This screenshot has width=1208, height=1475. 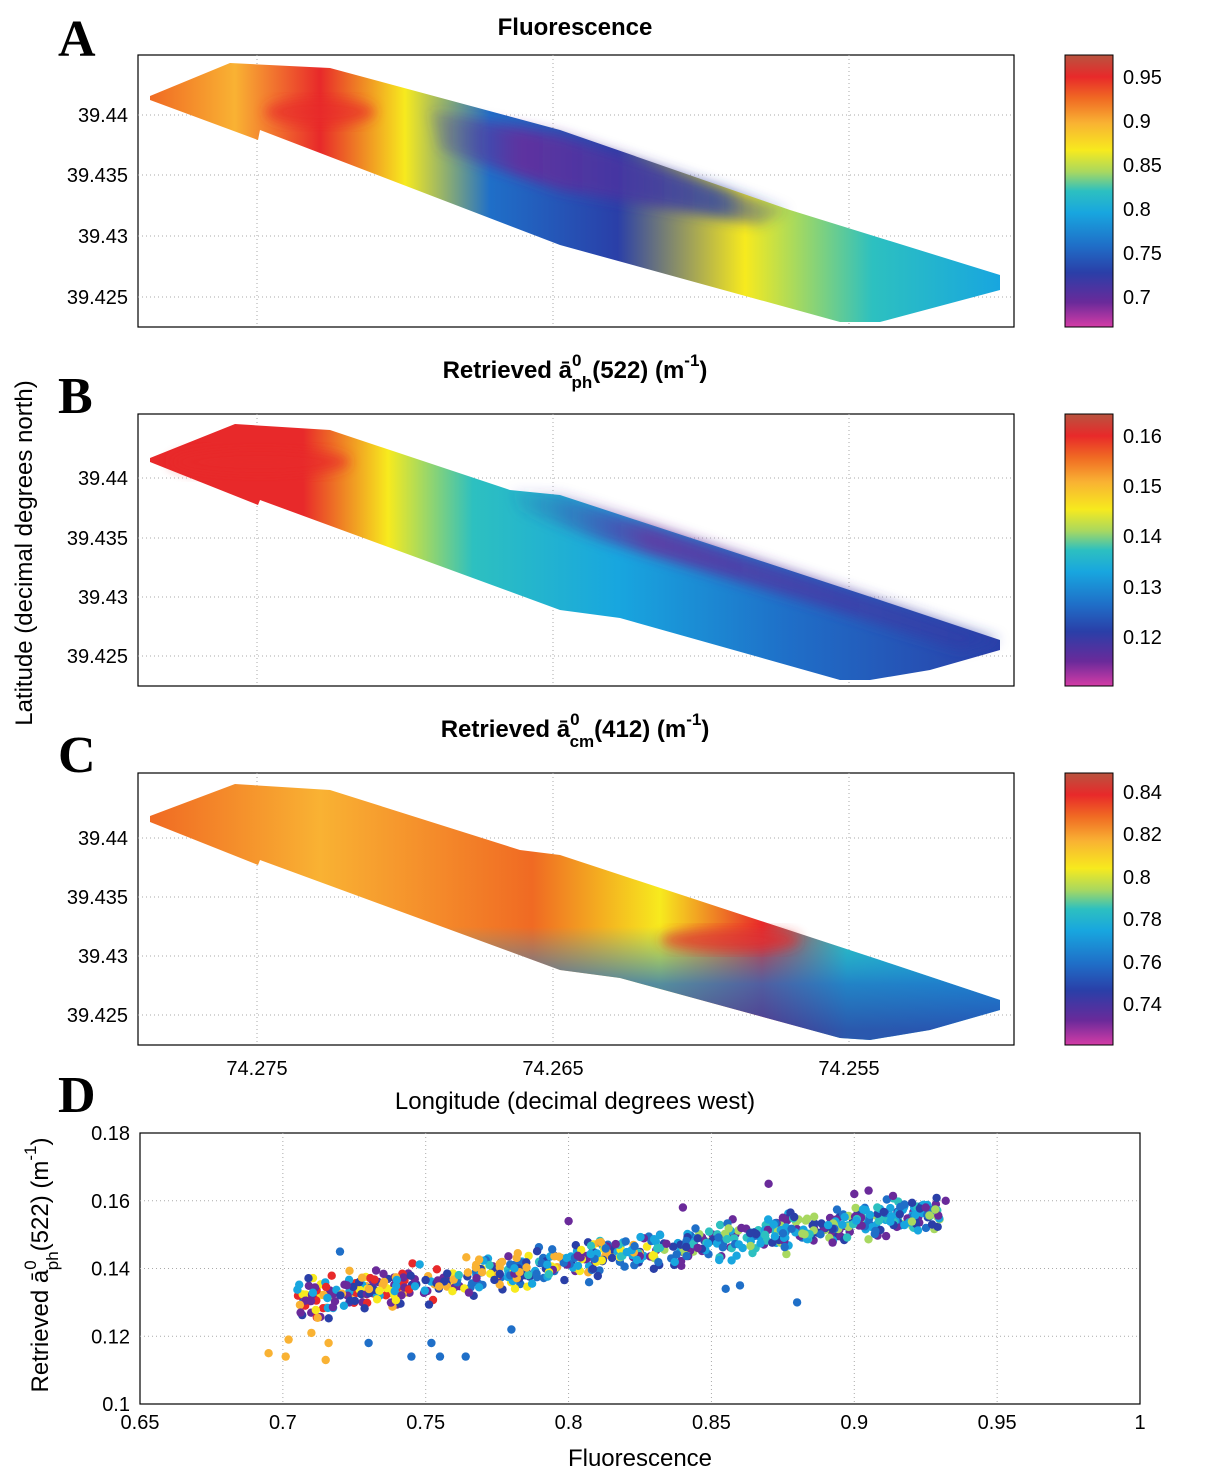 I want to click on panel-a-cbar-tick: 0.9, so click(x=1137, y=122).